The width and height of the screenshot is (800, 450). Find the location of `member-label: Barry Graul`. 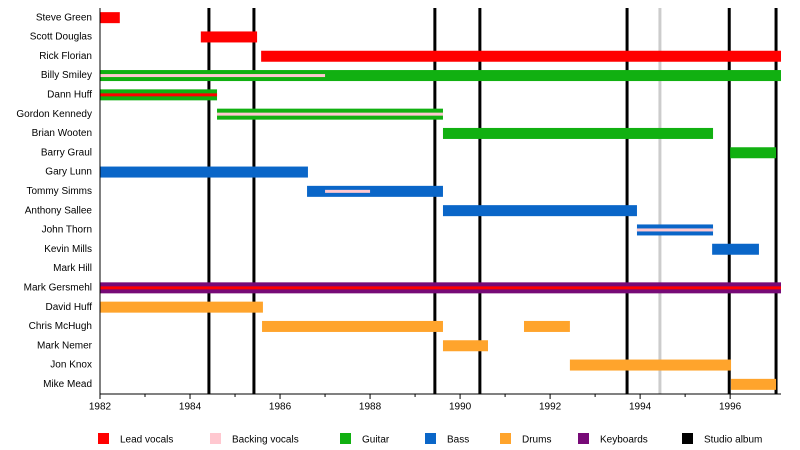

member-label: Barry Graul is located at coordinates (66, 152).